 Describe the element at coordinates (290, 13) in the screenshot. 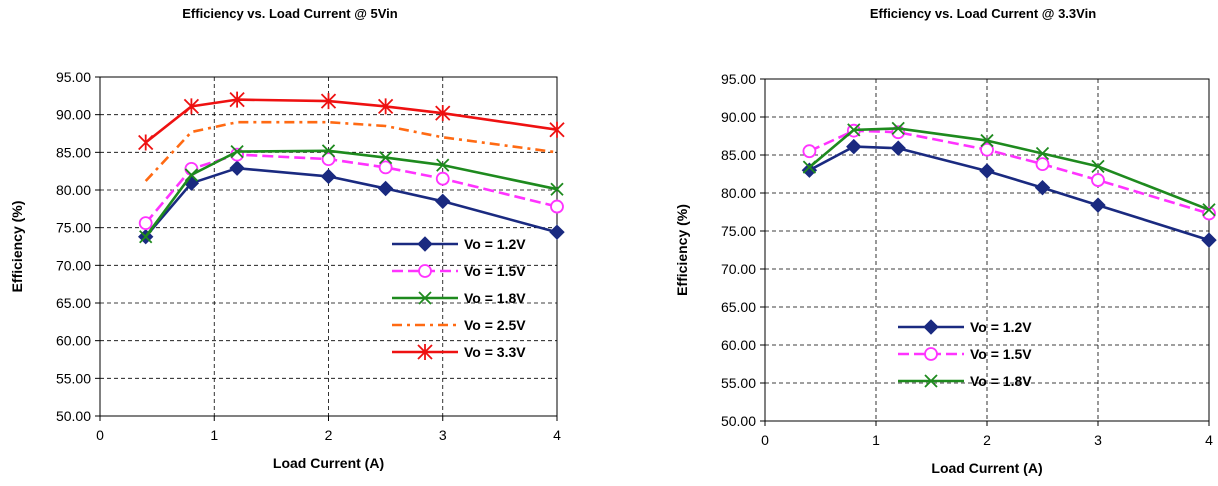

I see `chart-title-5vin: Efficiency vs. Load Current @ 5Vin` at that location.